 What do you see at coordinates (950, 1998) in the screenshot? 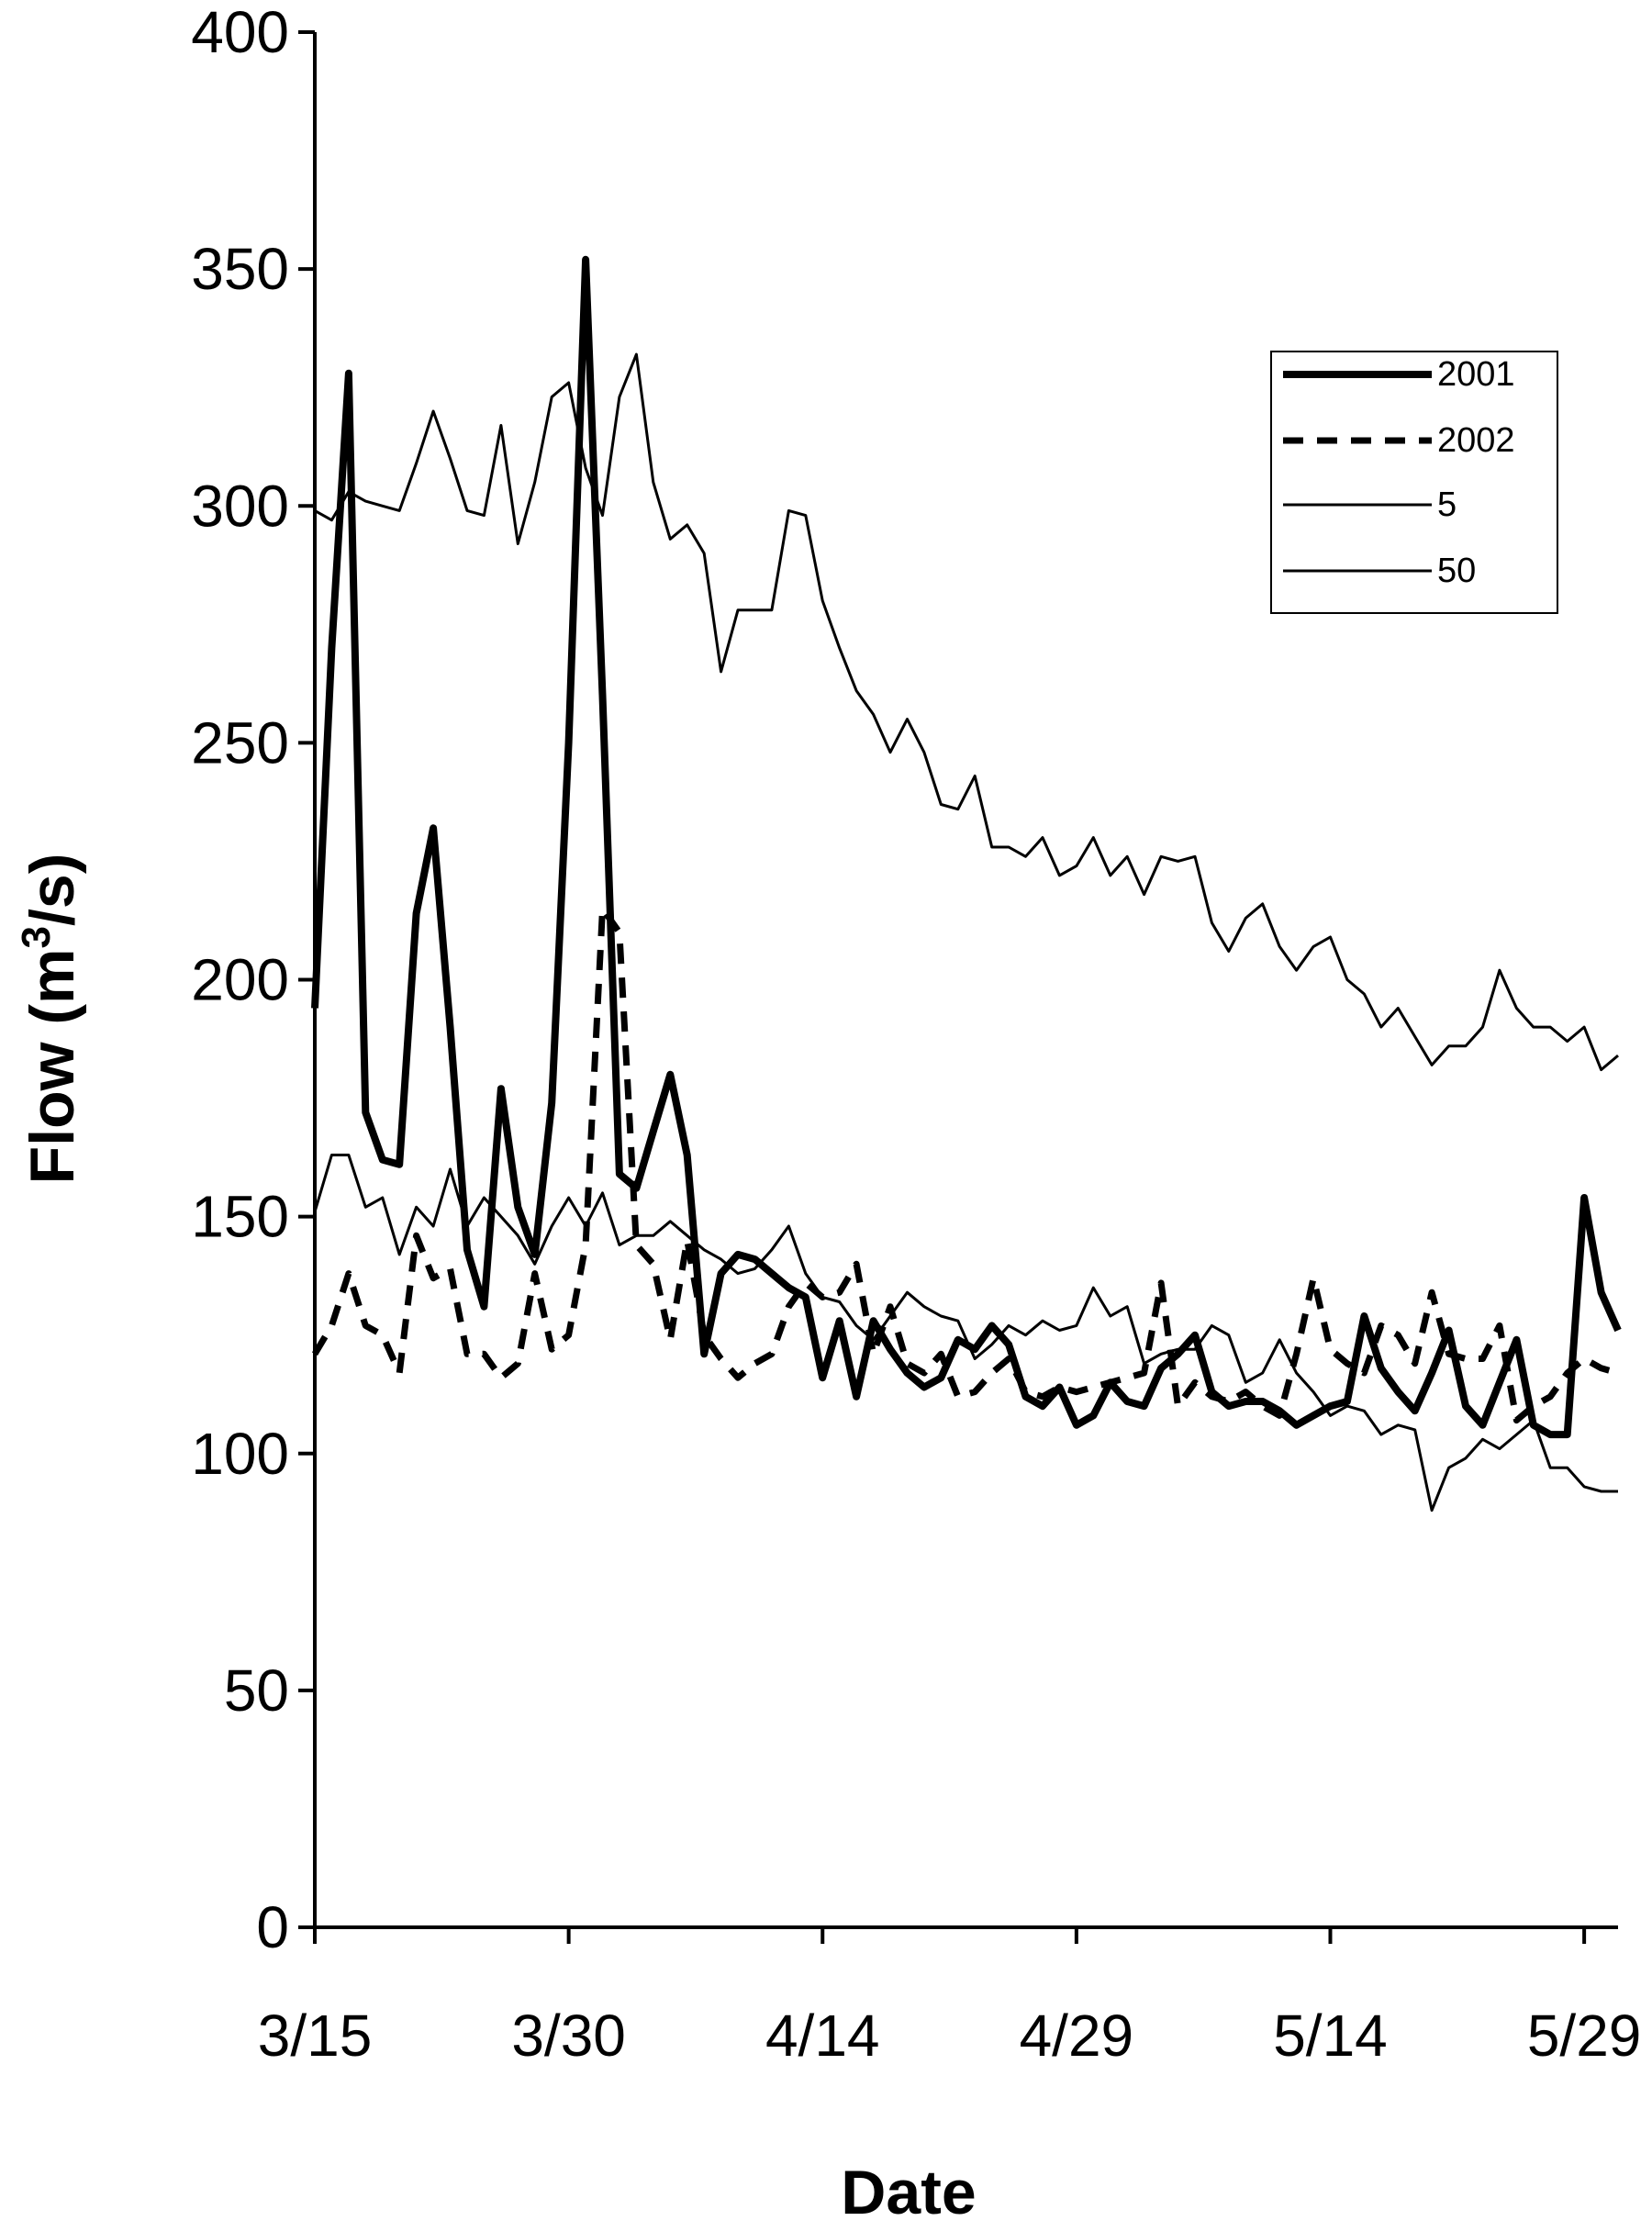
I see `x-ticks: 3/15 3/30 4/14 4/29 5/14 5/29` at bounding box center [950, 1998].